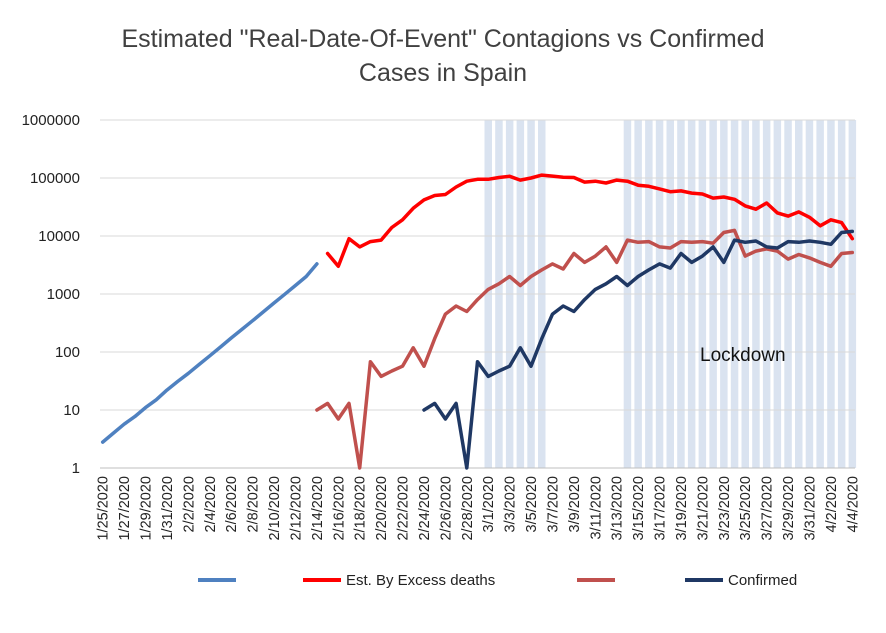 The width and height of the screenshot is (886, 633). What do you see at coordinates (420, 580) in the screenshot?
I see `legend-label: Est. By Excess deaths` at bounding box center [420, 580].